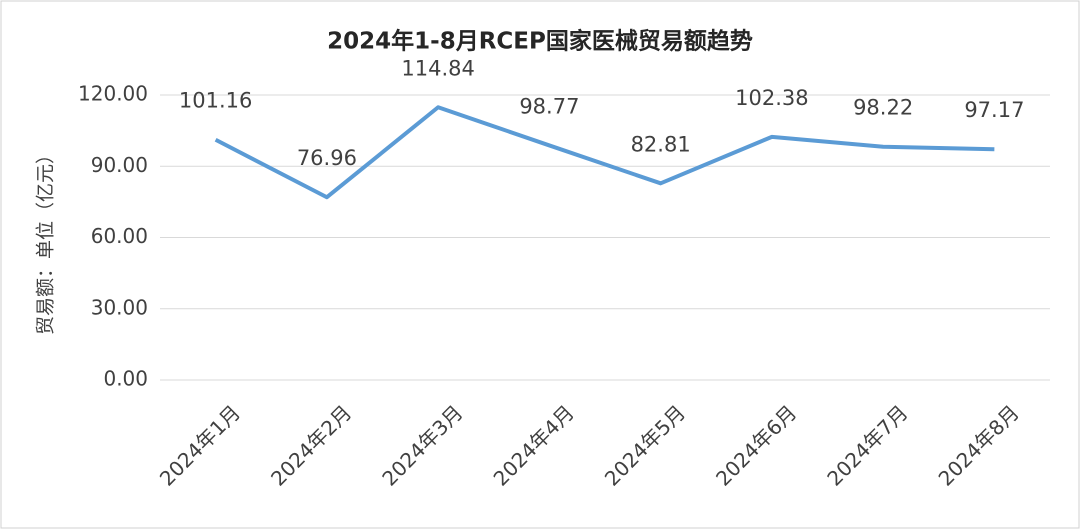 The image size is (1080, 529). Describe the element at coordinates (549, 106) in the screenshot. I see `data-label: 98.77` at that location.